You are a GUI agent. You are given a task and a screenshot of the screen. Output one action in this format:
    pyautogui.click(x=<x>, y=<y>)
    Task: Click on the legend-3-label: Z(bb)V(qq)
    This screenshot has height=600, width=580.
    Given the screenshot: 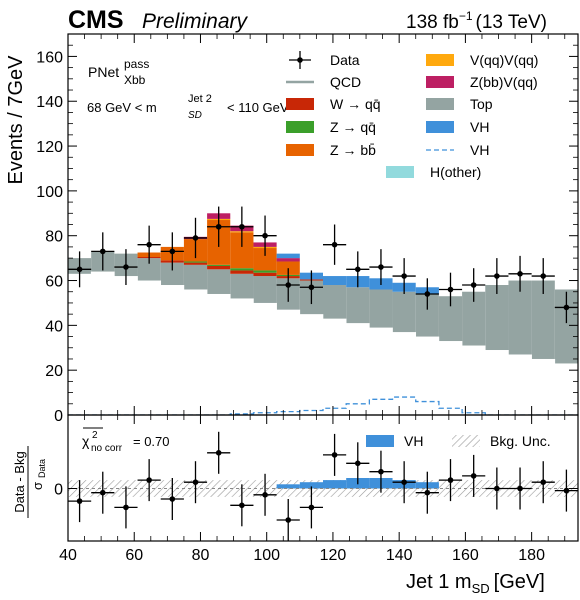 What is the action you would take?
    pyautogui.click(x=504, y=82)
    